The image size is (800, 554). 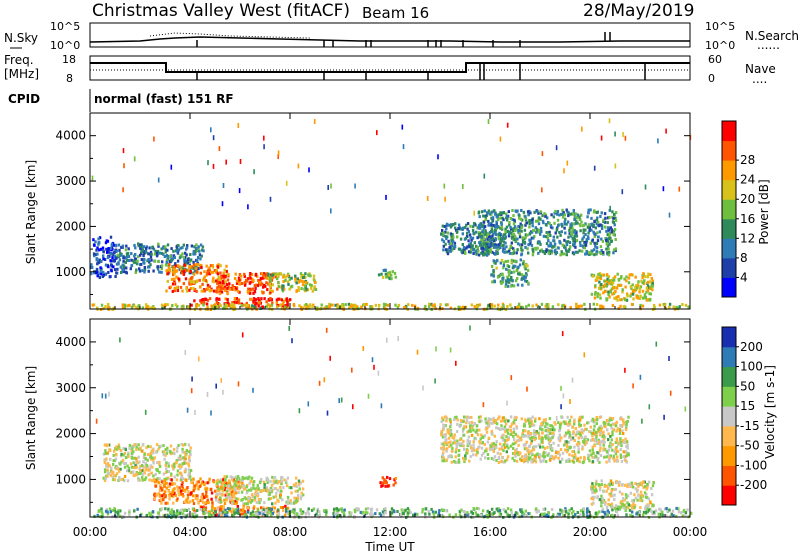 I want to click on colorbar-swatch, so click(x=729, y=209).